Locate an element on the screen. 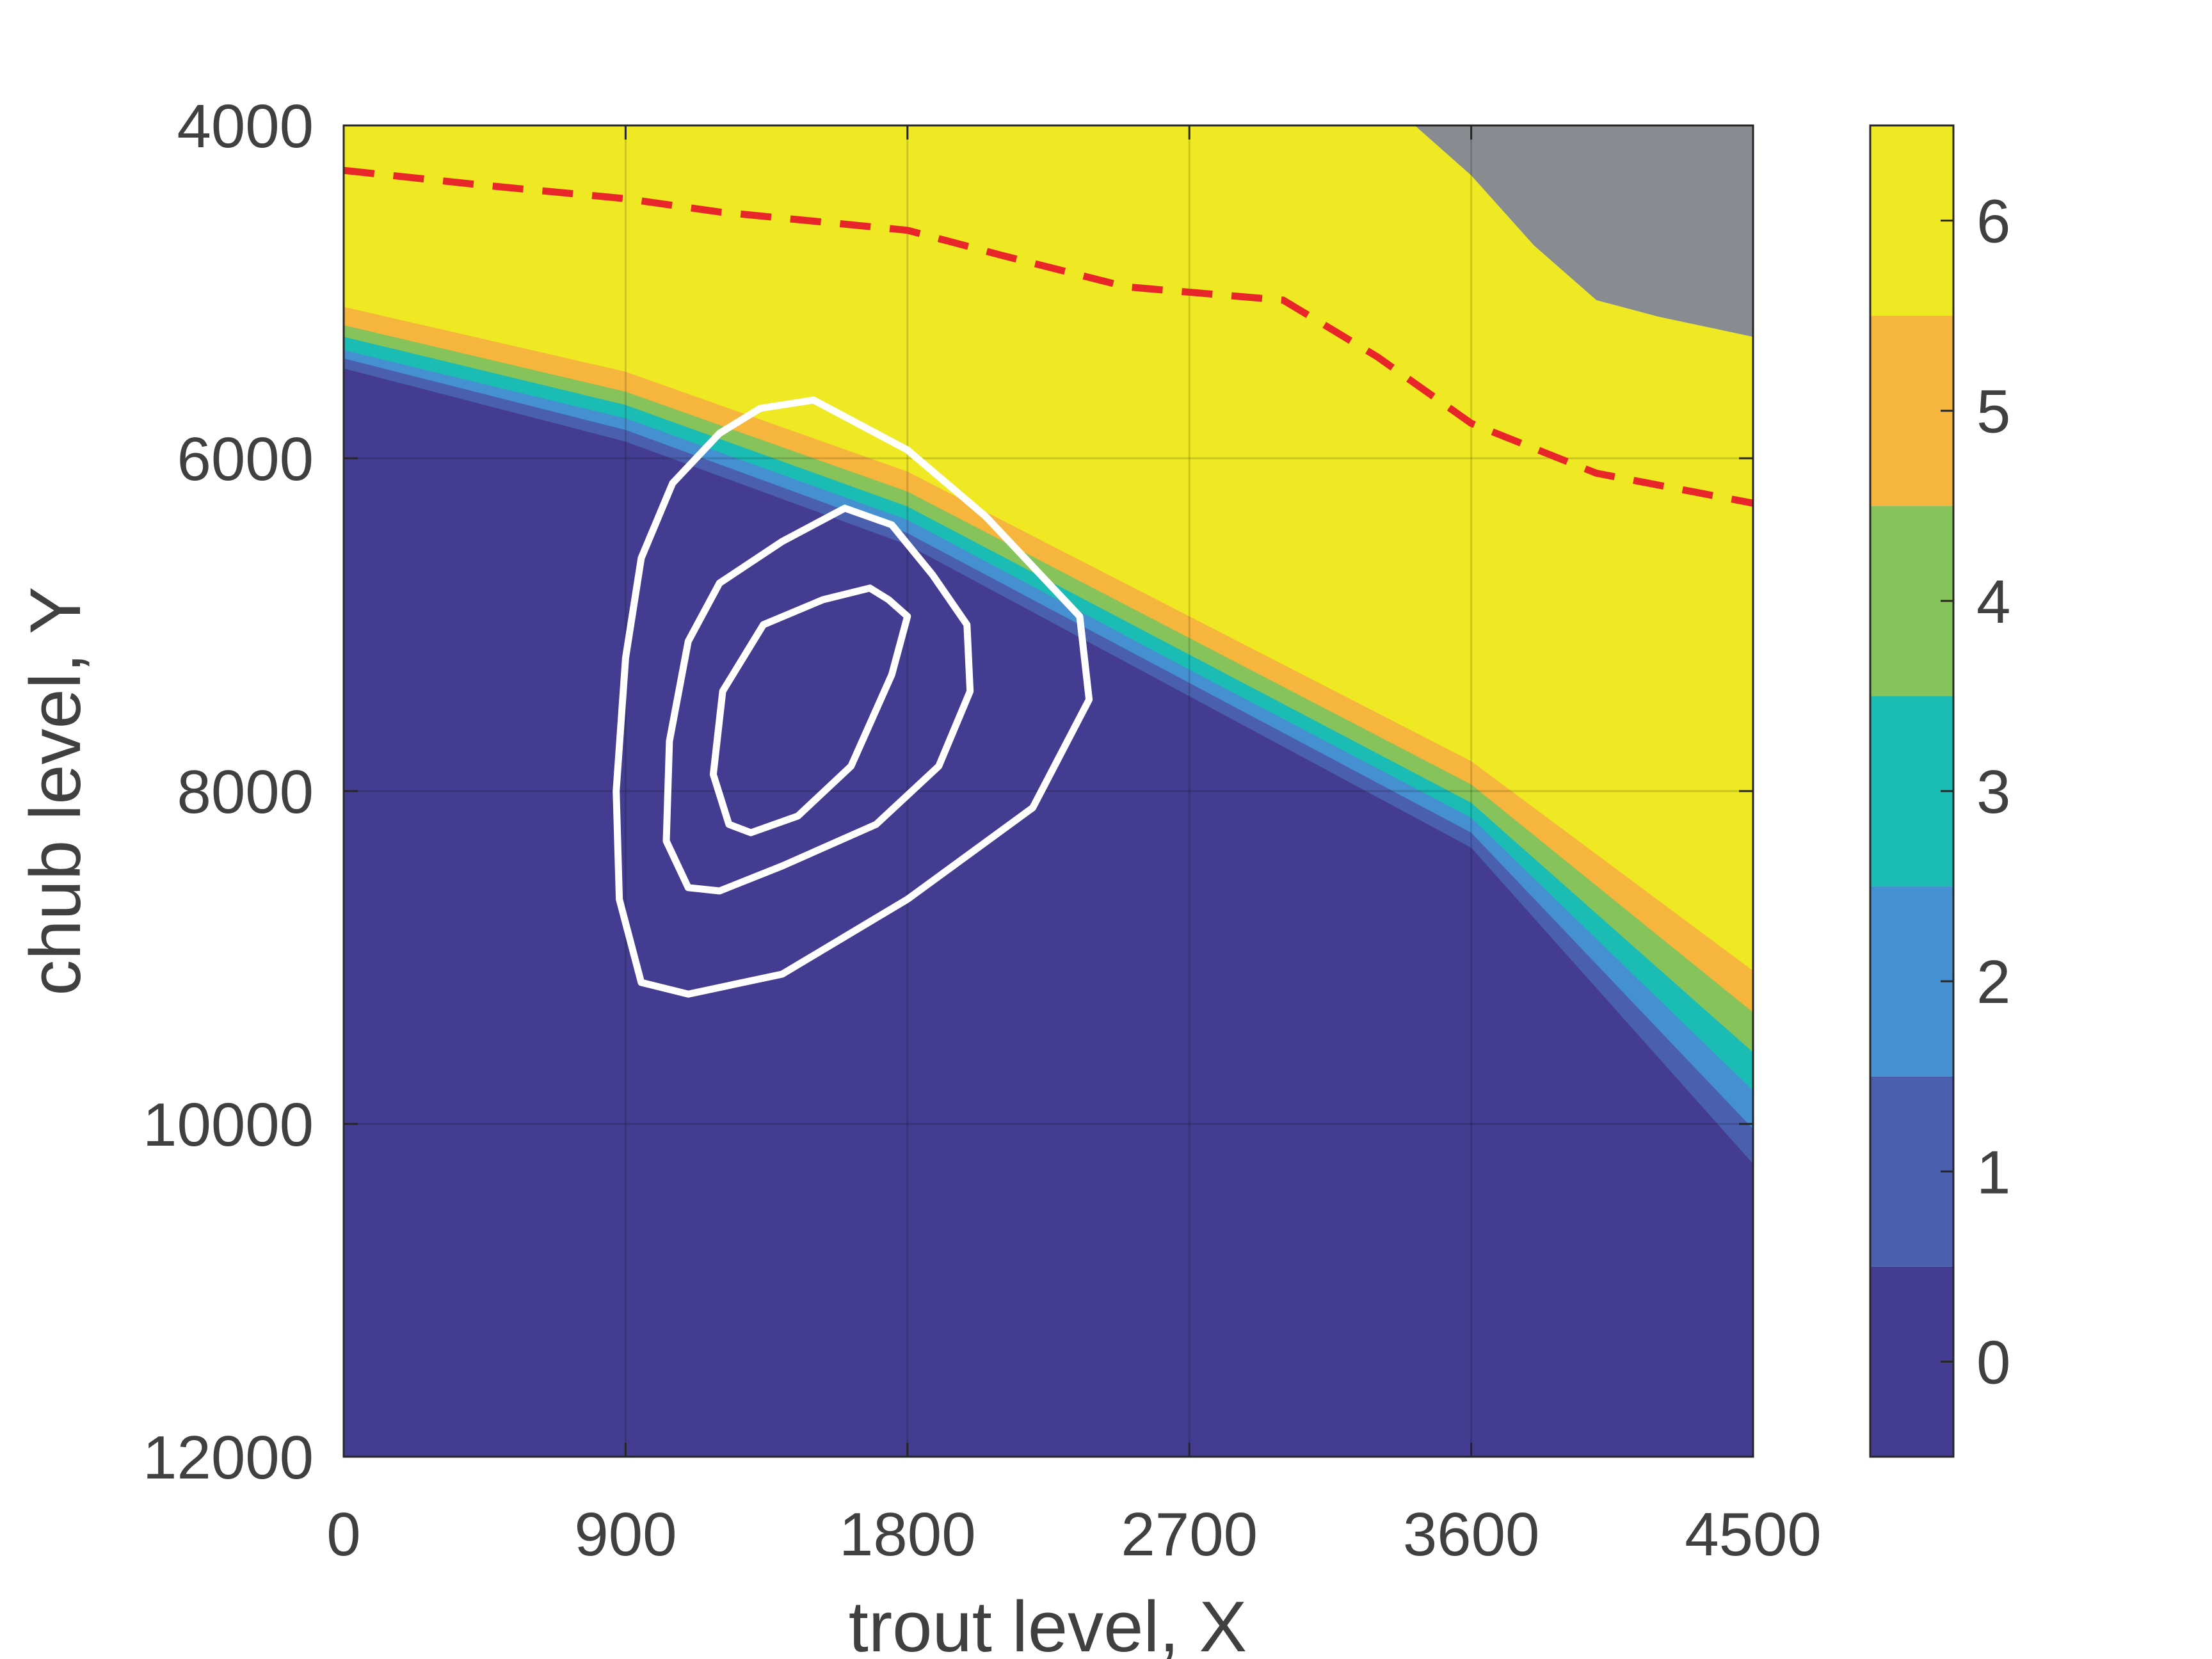 This screenshot has height=1659, width=2212. colorbar-tick-label: 4 is located at coordinates (1993, 602).